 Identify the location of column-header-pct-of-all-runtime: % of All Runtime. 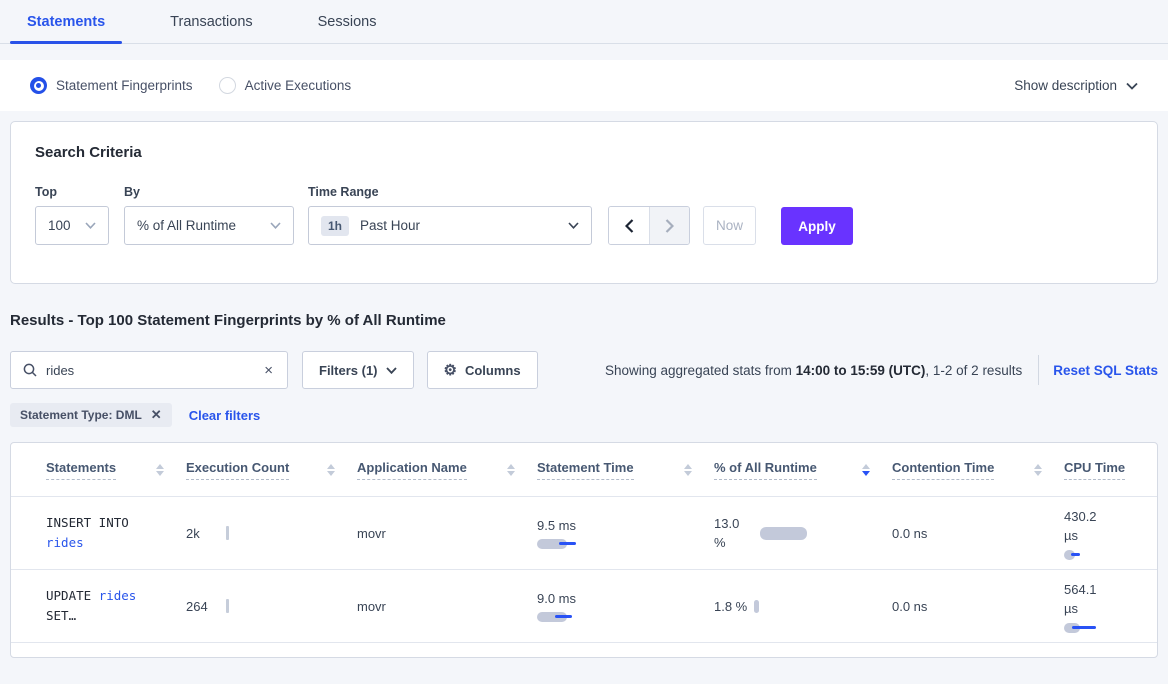
(803, 470).